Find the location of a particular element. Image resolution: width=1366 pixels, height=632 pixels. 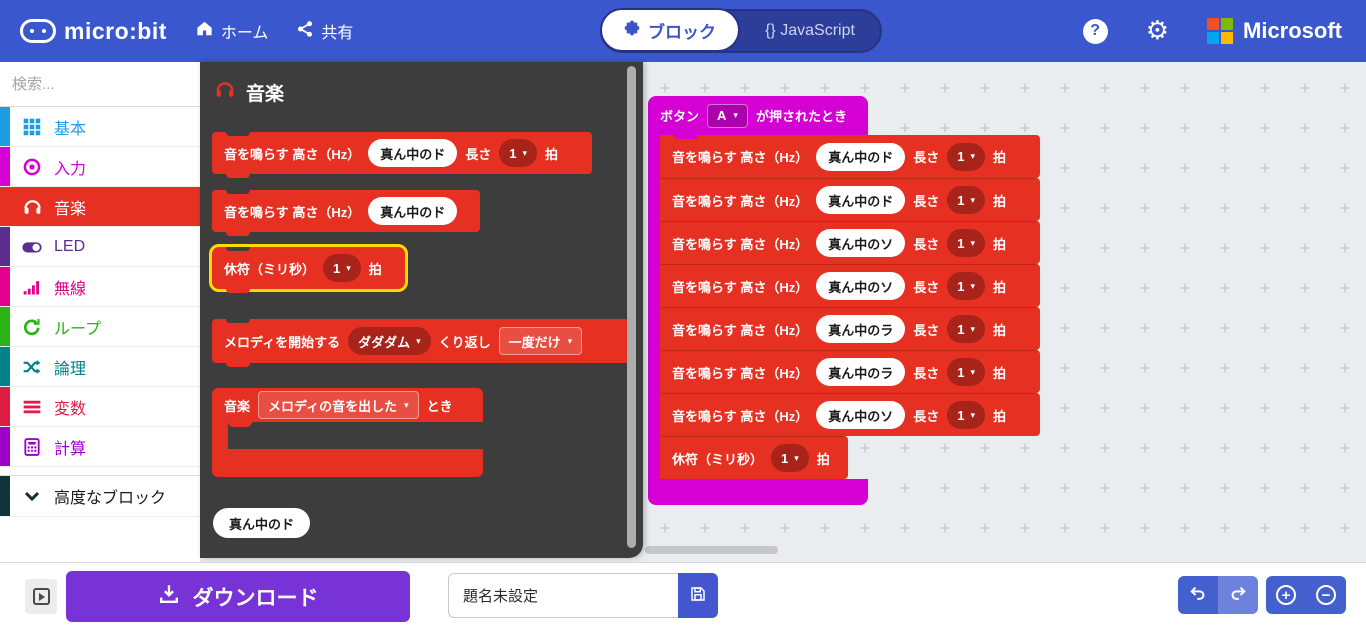

question-icon: ? is located at coordinates (1095, 30).